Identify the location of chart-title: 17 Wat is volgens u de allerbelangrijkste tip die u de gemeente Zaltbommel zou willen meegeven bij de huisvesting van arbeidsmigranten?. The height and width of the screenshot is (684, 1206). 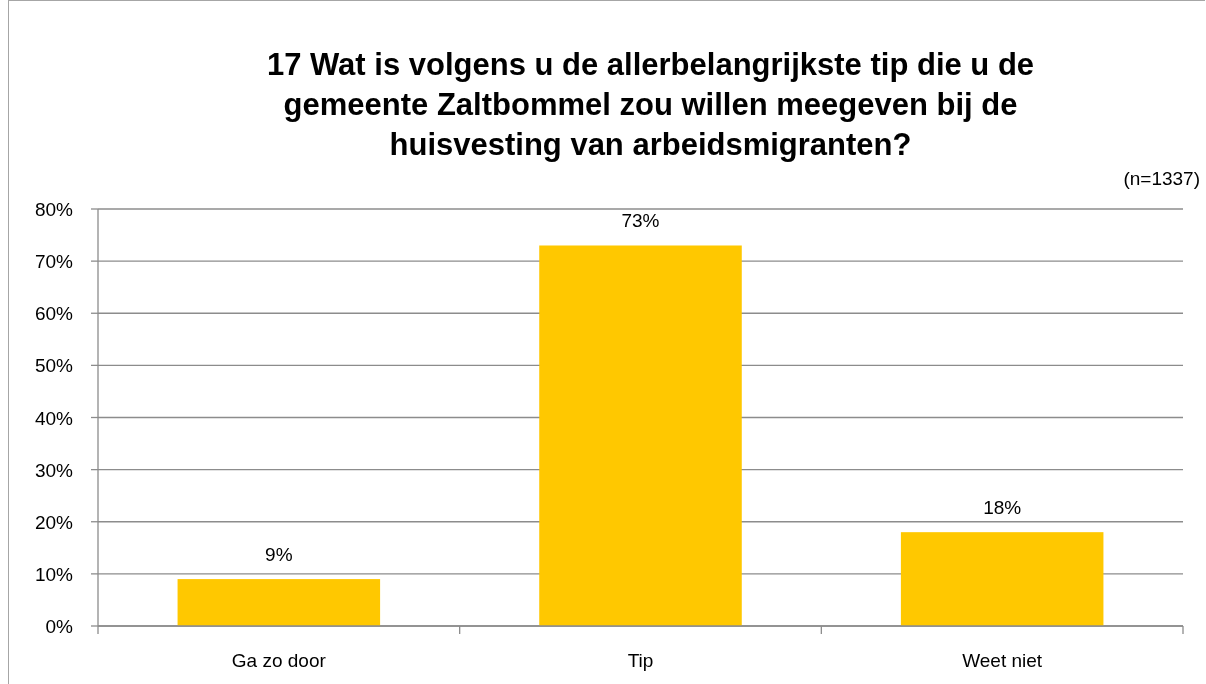
(650, 104).